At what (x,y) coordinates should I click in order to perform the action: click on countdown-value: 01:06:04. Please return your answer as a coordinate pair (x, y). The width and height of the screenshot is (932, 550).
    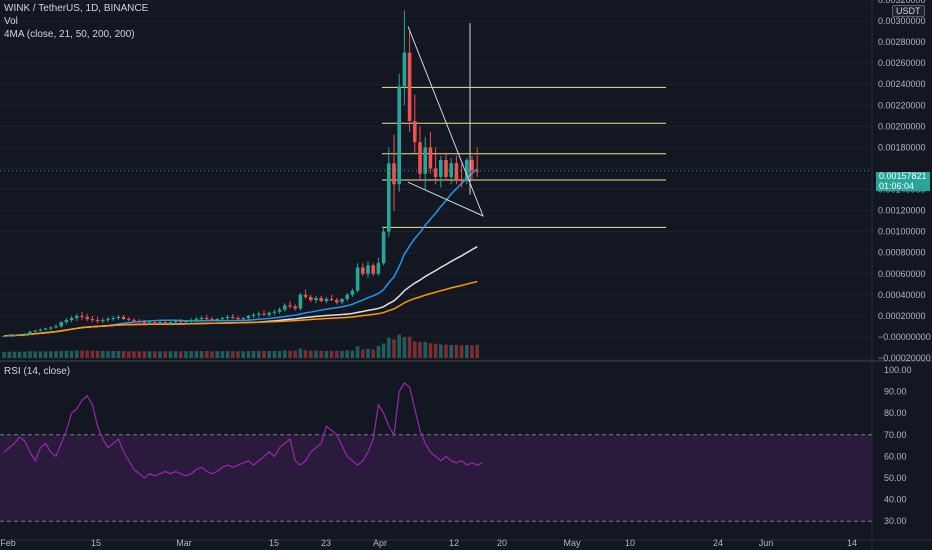
    Looking at the image, I should click on (897, 185).